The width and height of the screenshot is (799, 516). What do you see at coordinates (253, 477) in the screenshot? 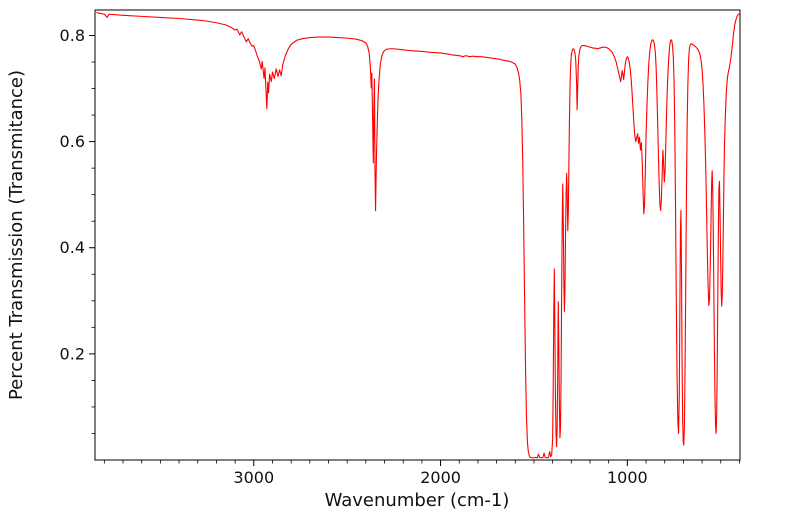
I see `x-tick-label: 3000` at bounding box center [253, 477].